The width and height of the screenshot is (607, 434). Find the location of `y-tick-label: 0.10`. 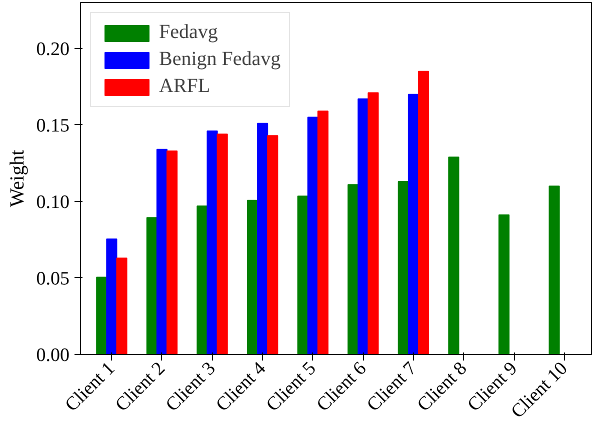

y-tick-label: 0.10 is located at coordinates (53, 202).